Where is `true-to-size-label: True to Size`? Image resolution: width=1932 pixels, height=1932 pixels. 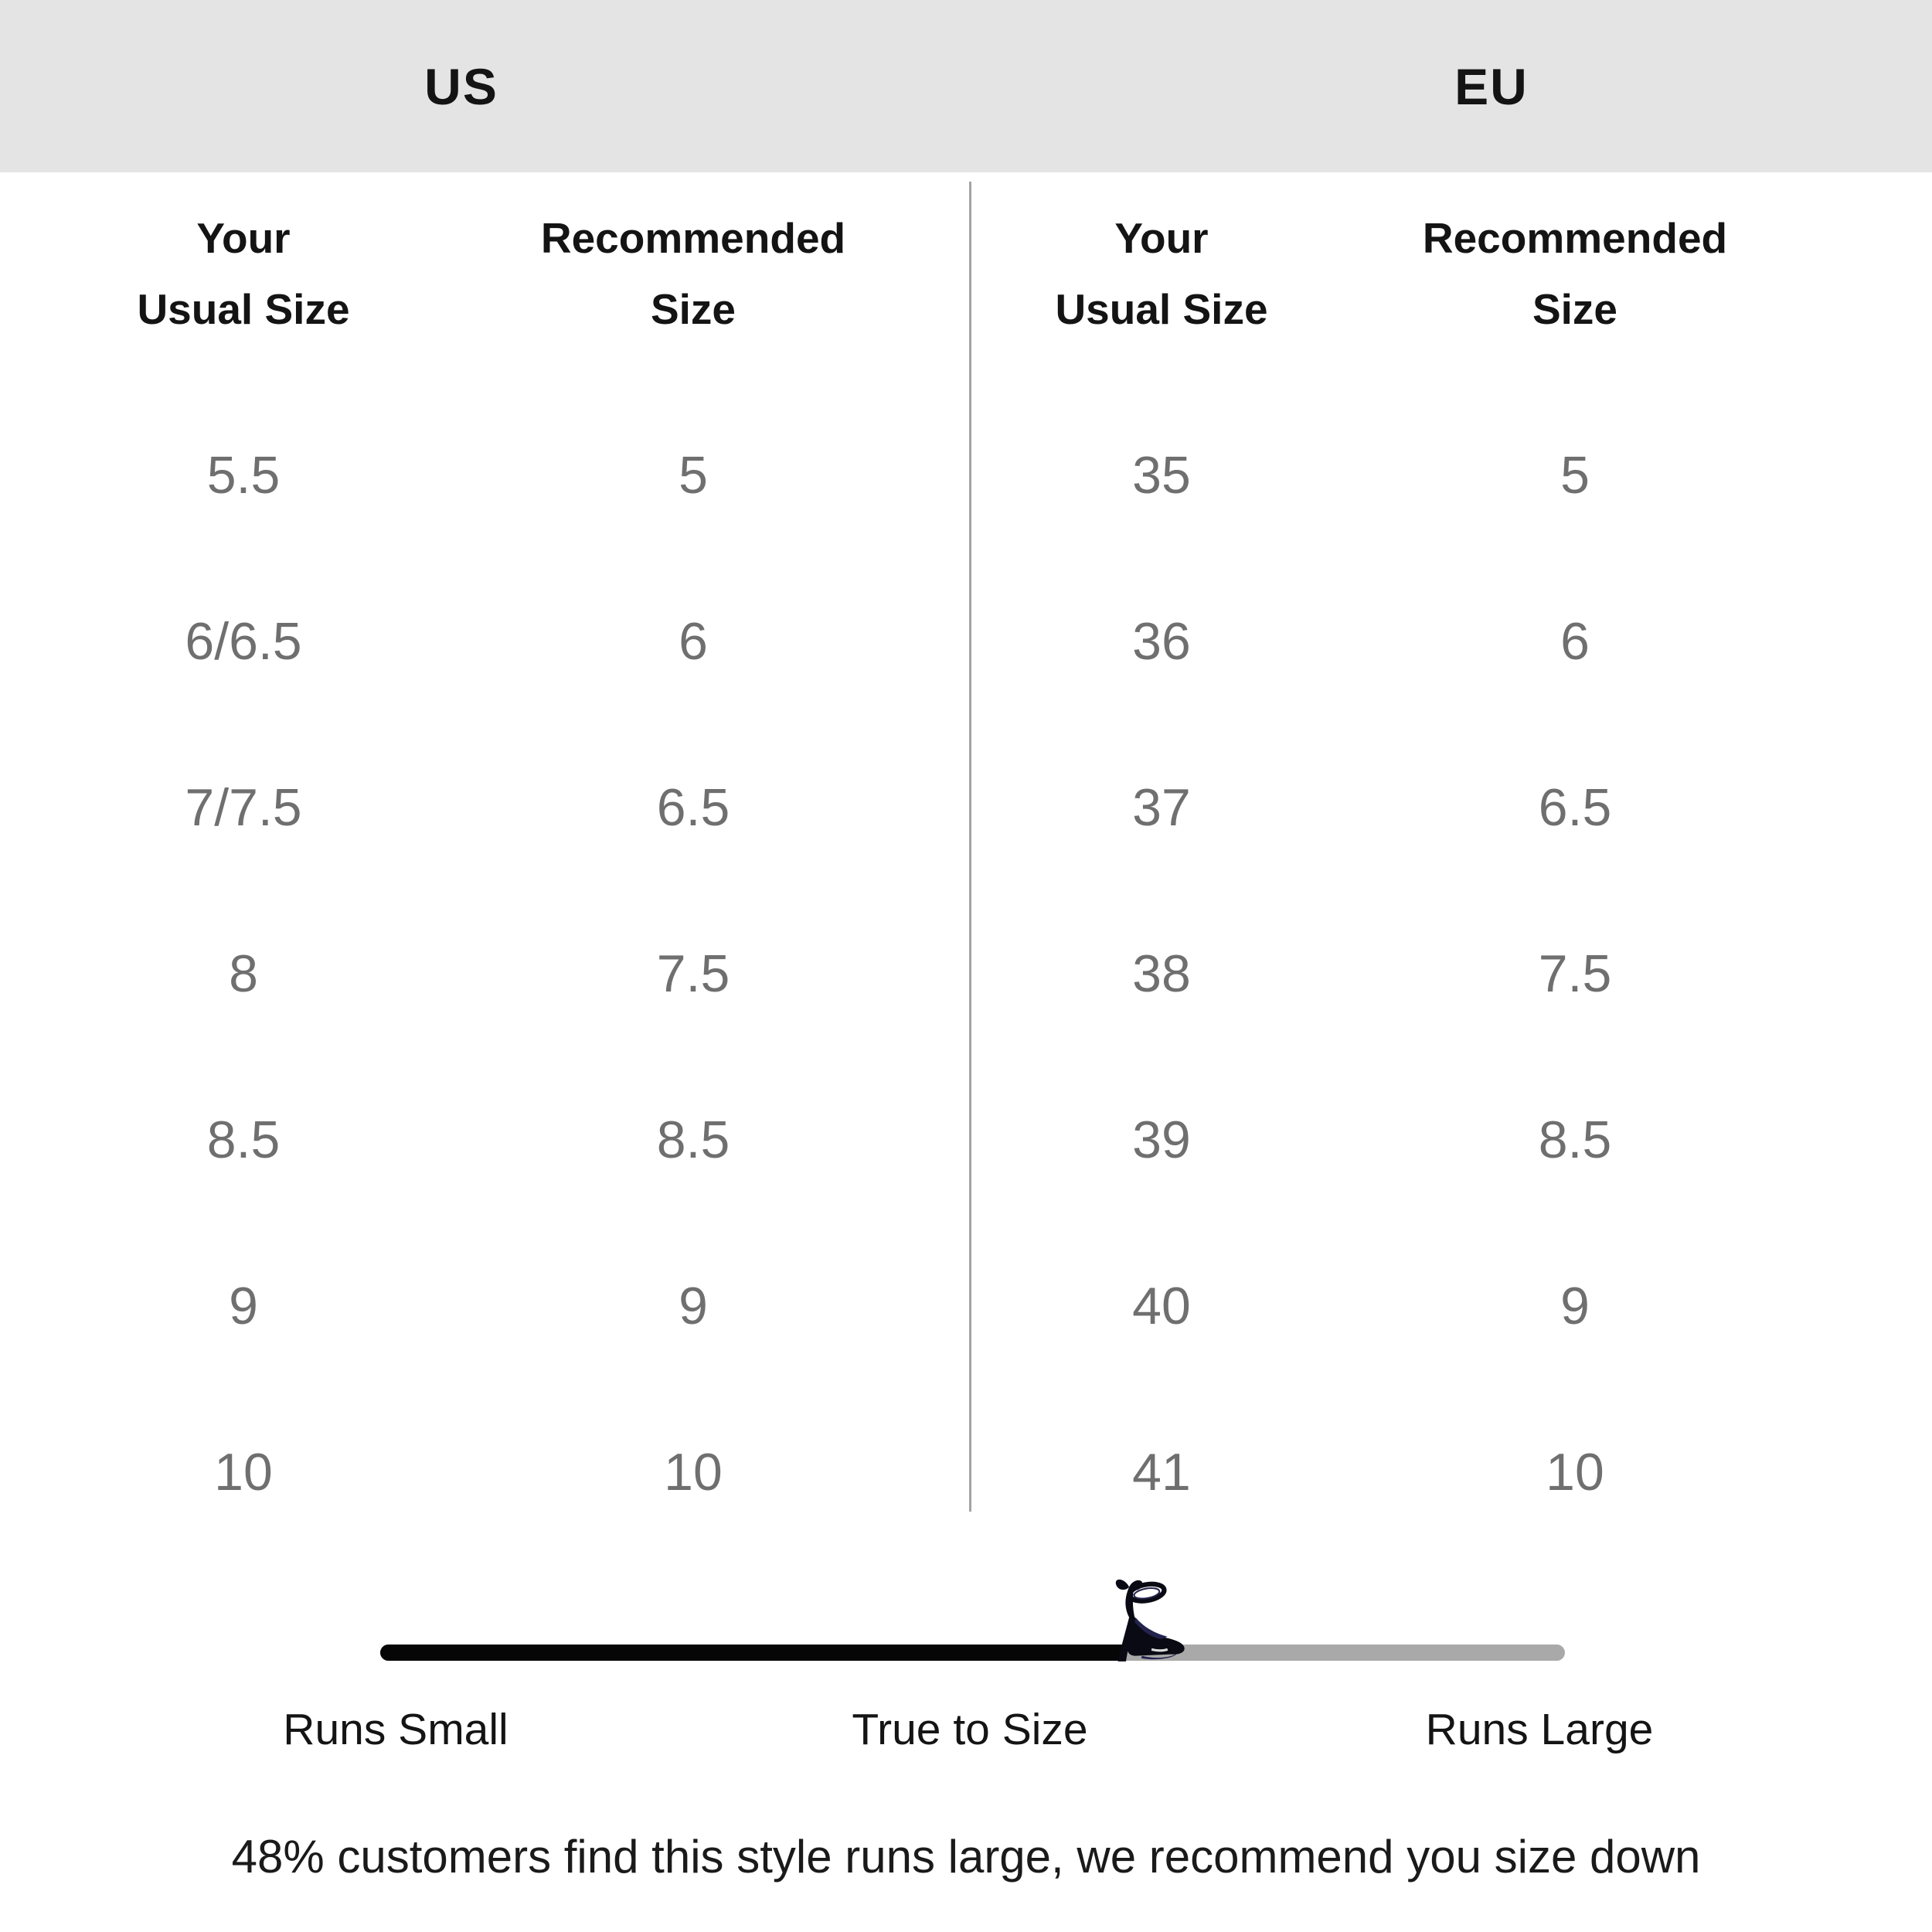
true-to-size-label: True to Size is located at coordinates (970, 1729).